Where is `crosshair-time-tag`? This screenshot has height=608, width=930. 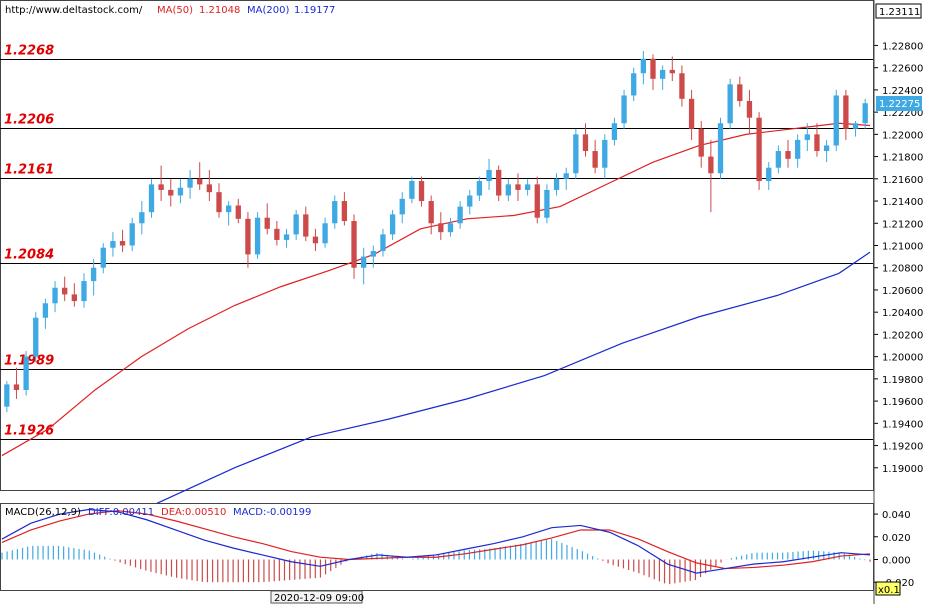
crosshair-time-tag is located at coordinates (316, 597).